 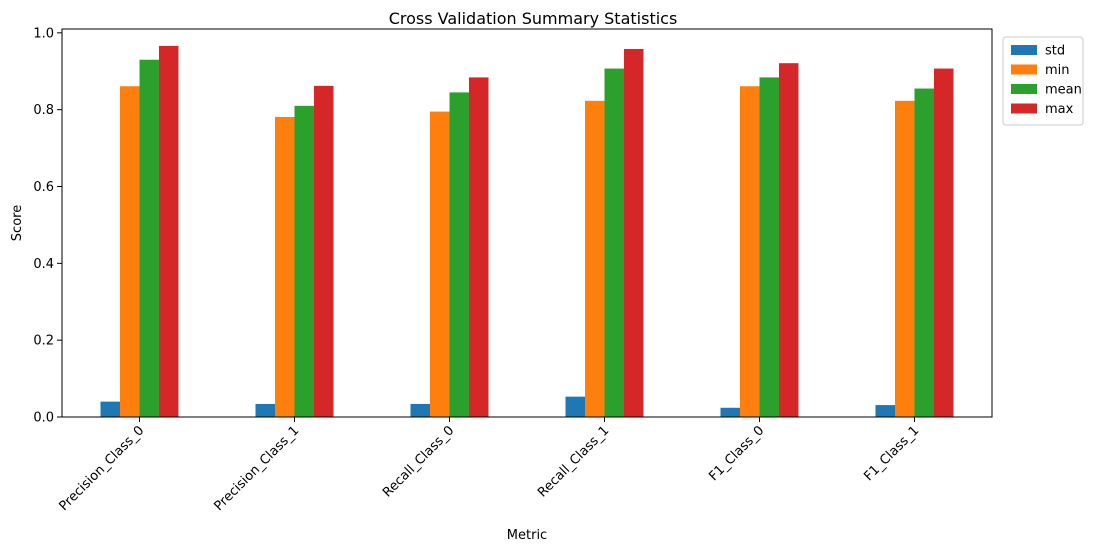 What do you see at coordinates (1063, 90) in the screenshot?
I see `legend-label-mean: mean` at bounding box center [1063, 90].